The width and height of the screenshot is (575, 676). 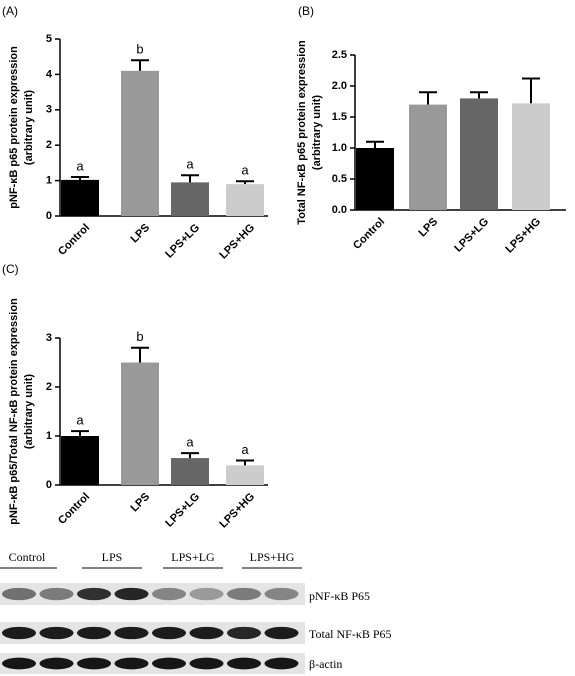 What do you see at coordinates (10, 269) in the screenshot?
I see `panel-label: (C)` at bounding box center [10, 269].